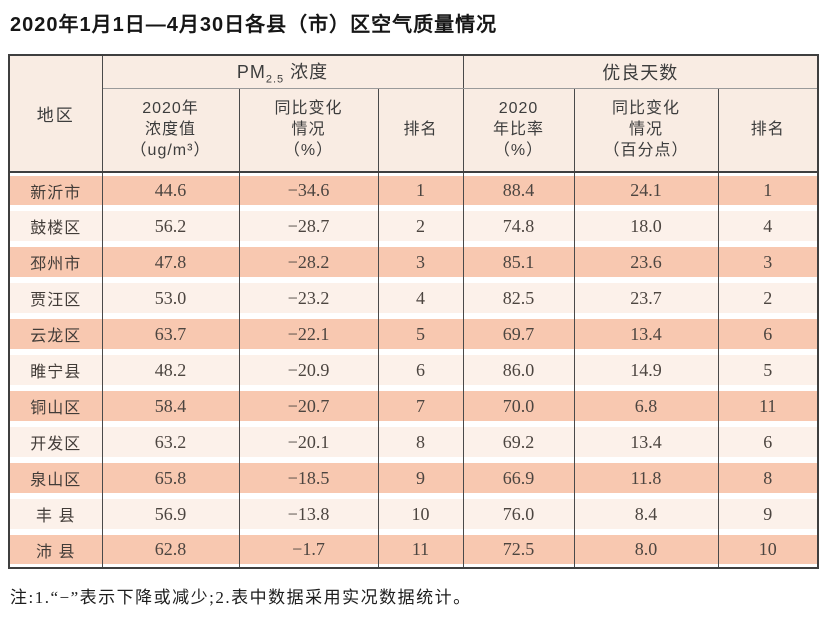  I want to click on cell-gd_change: 8.0, so click(646, 550).